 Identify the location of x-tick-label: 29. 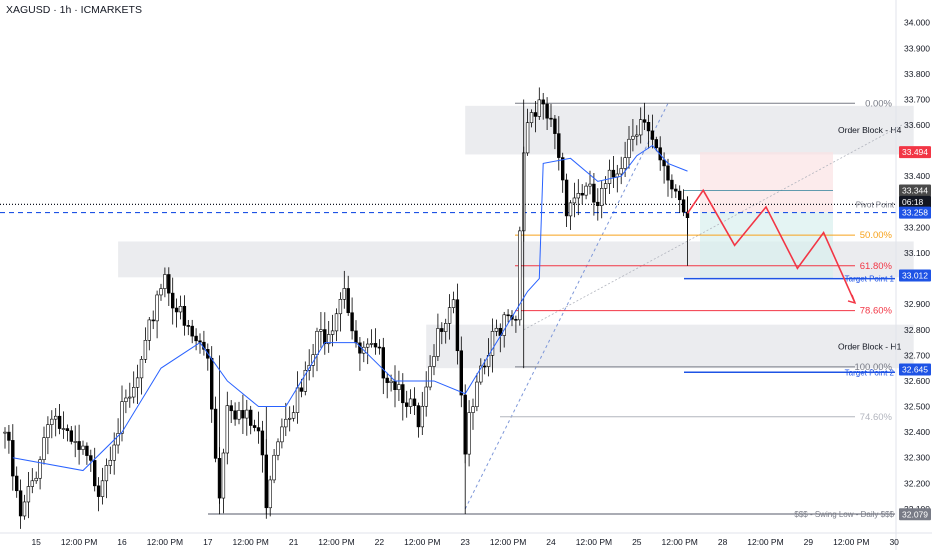
(809, 542).